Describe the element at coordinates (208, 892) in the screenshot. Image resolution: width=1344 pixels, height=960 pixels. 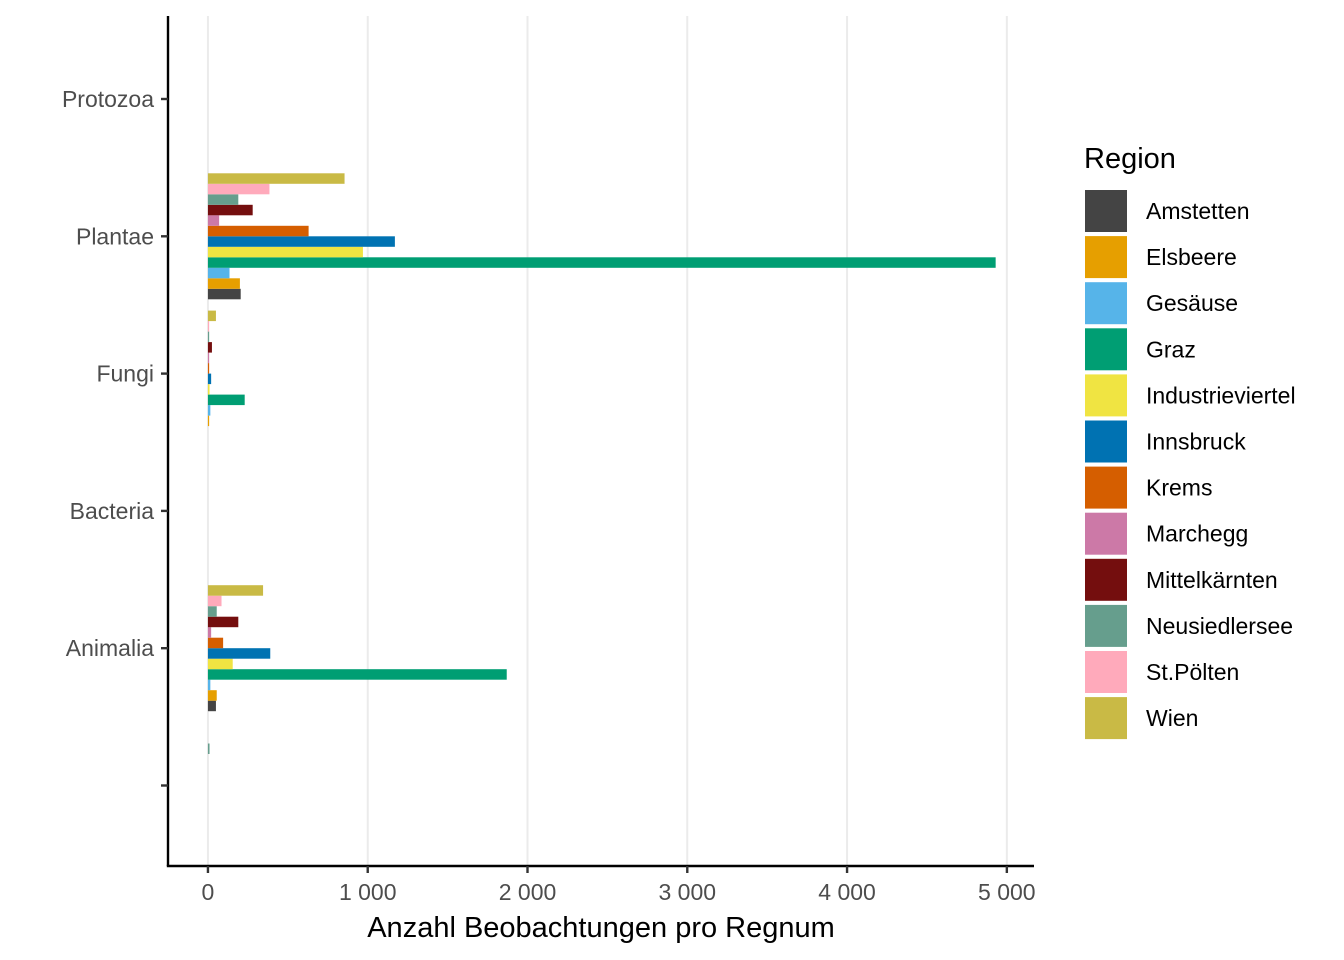
I see `x-tick-label-0: 0` at that location.